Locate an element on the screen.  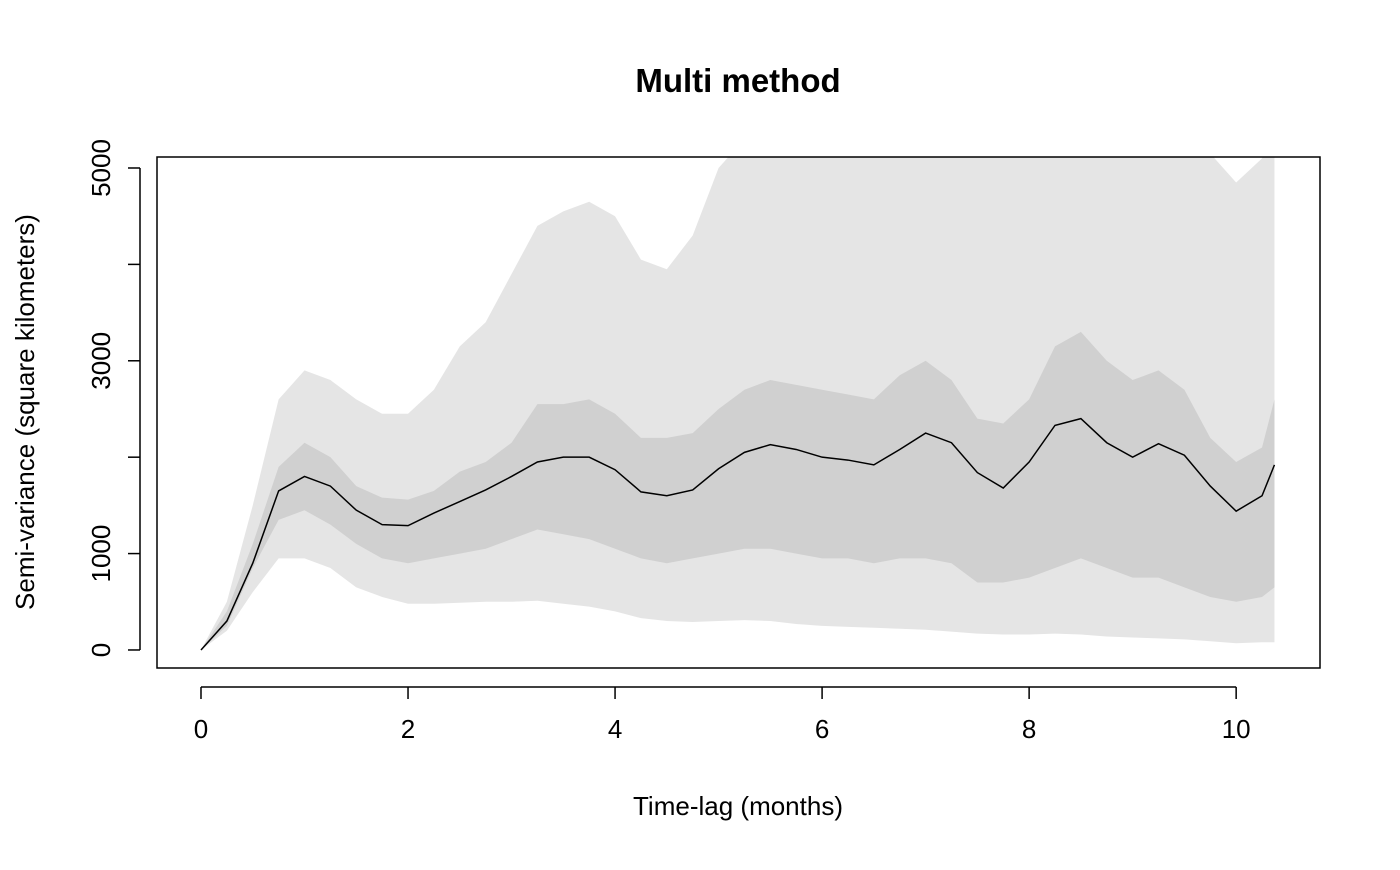
x-axis-label: Time-lag (months) is located at coordinates (738, 806).